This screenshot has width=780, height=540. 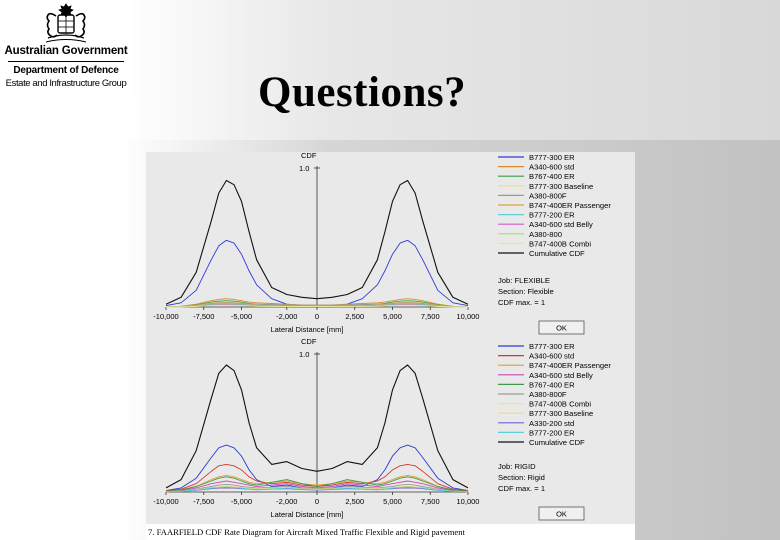 I want to click on chart1-section-label: Section: Flexible, so click(x=526, y=291).